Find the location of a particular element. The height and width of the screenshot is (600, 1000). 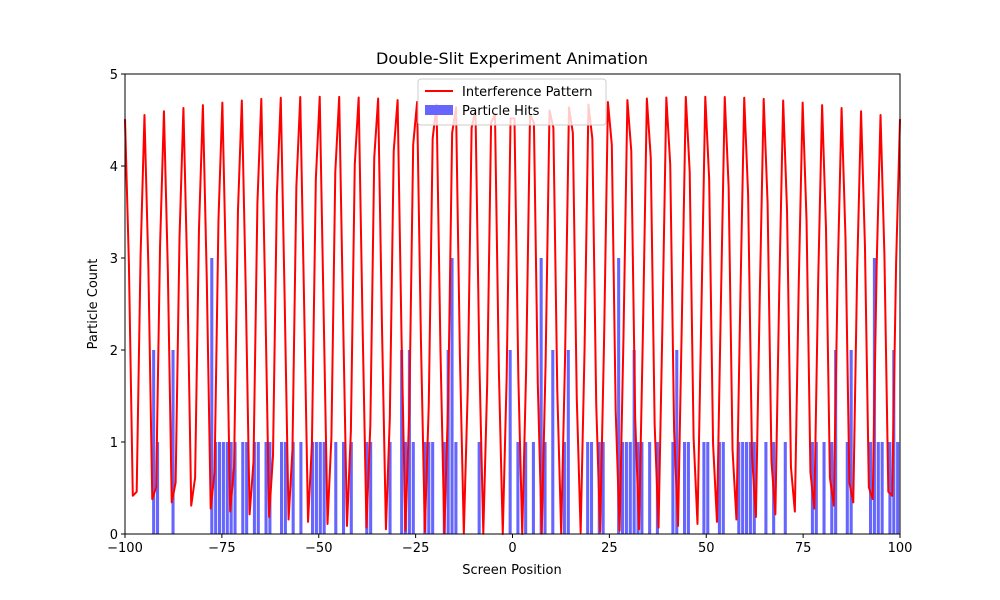

y-tick-label: 1 is located at coordinates (114, 443).